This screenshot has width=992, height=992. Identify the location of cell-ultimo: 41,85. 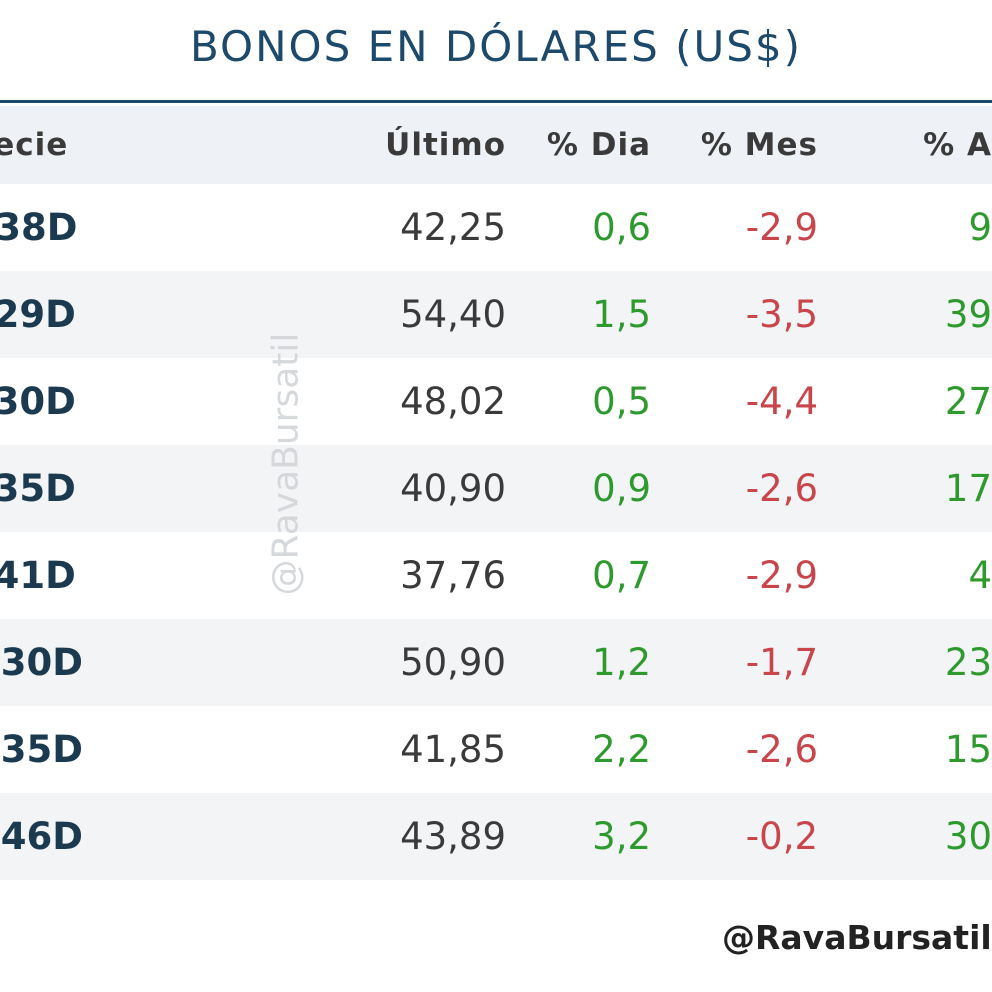
(453, 749).